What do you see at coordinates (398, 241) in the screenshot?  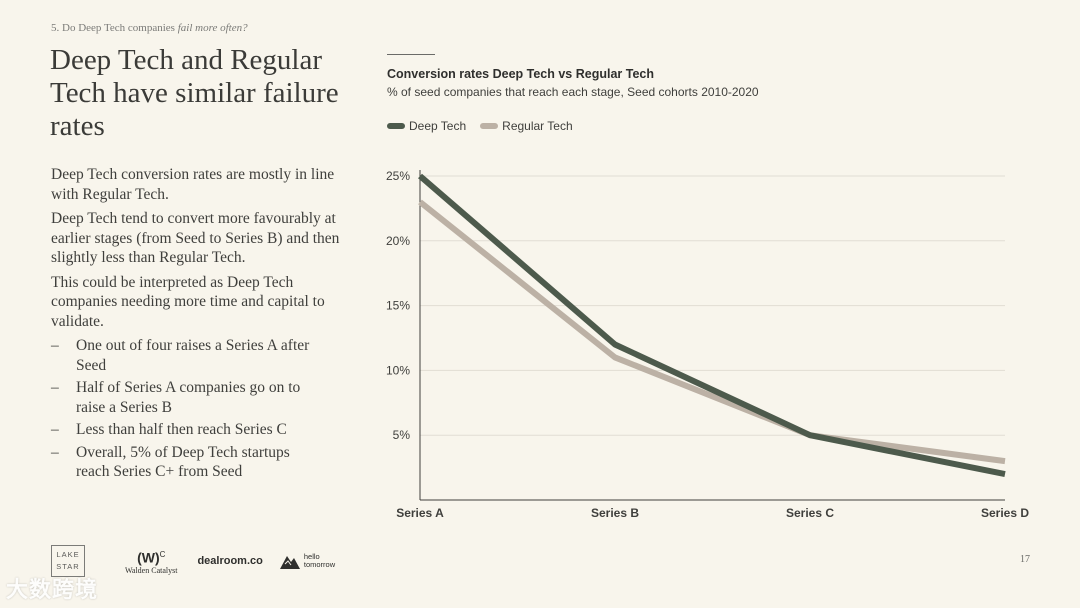 I see `y-tick-label: 20%` at bounding box center [398, 241].